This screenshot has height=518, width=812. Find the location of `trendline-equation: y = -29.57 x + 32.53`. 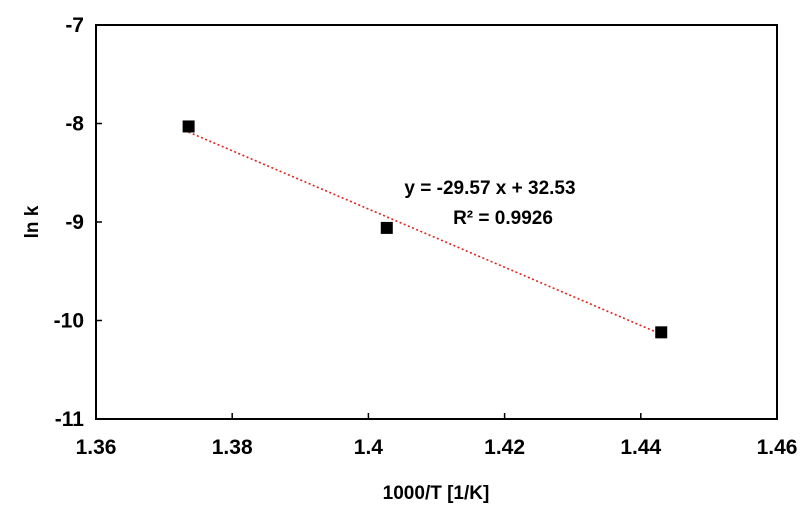

trendline-equation: y = -29.57 x + 32.53 is located at coordinates (489, 188).